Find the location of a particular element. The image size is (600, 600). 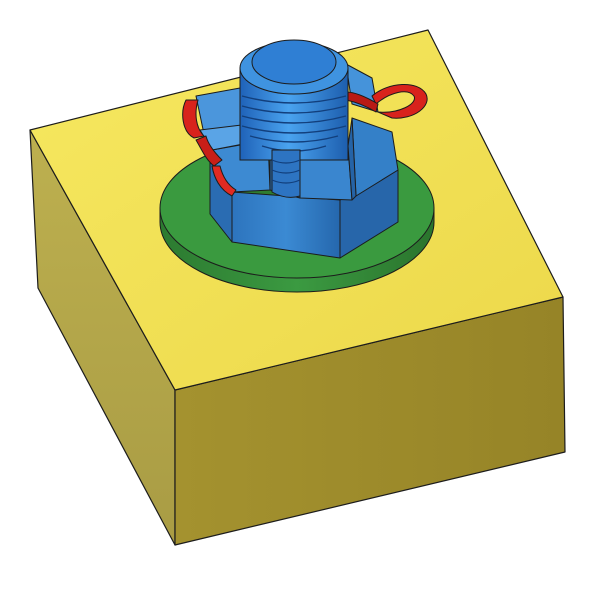

threaded-bolt-icon is located at coordinates (294, 118).